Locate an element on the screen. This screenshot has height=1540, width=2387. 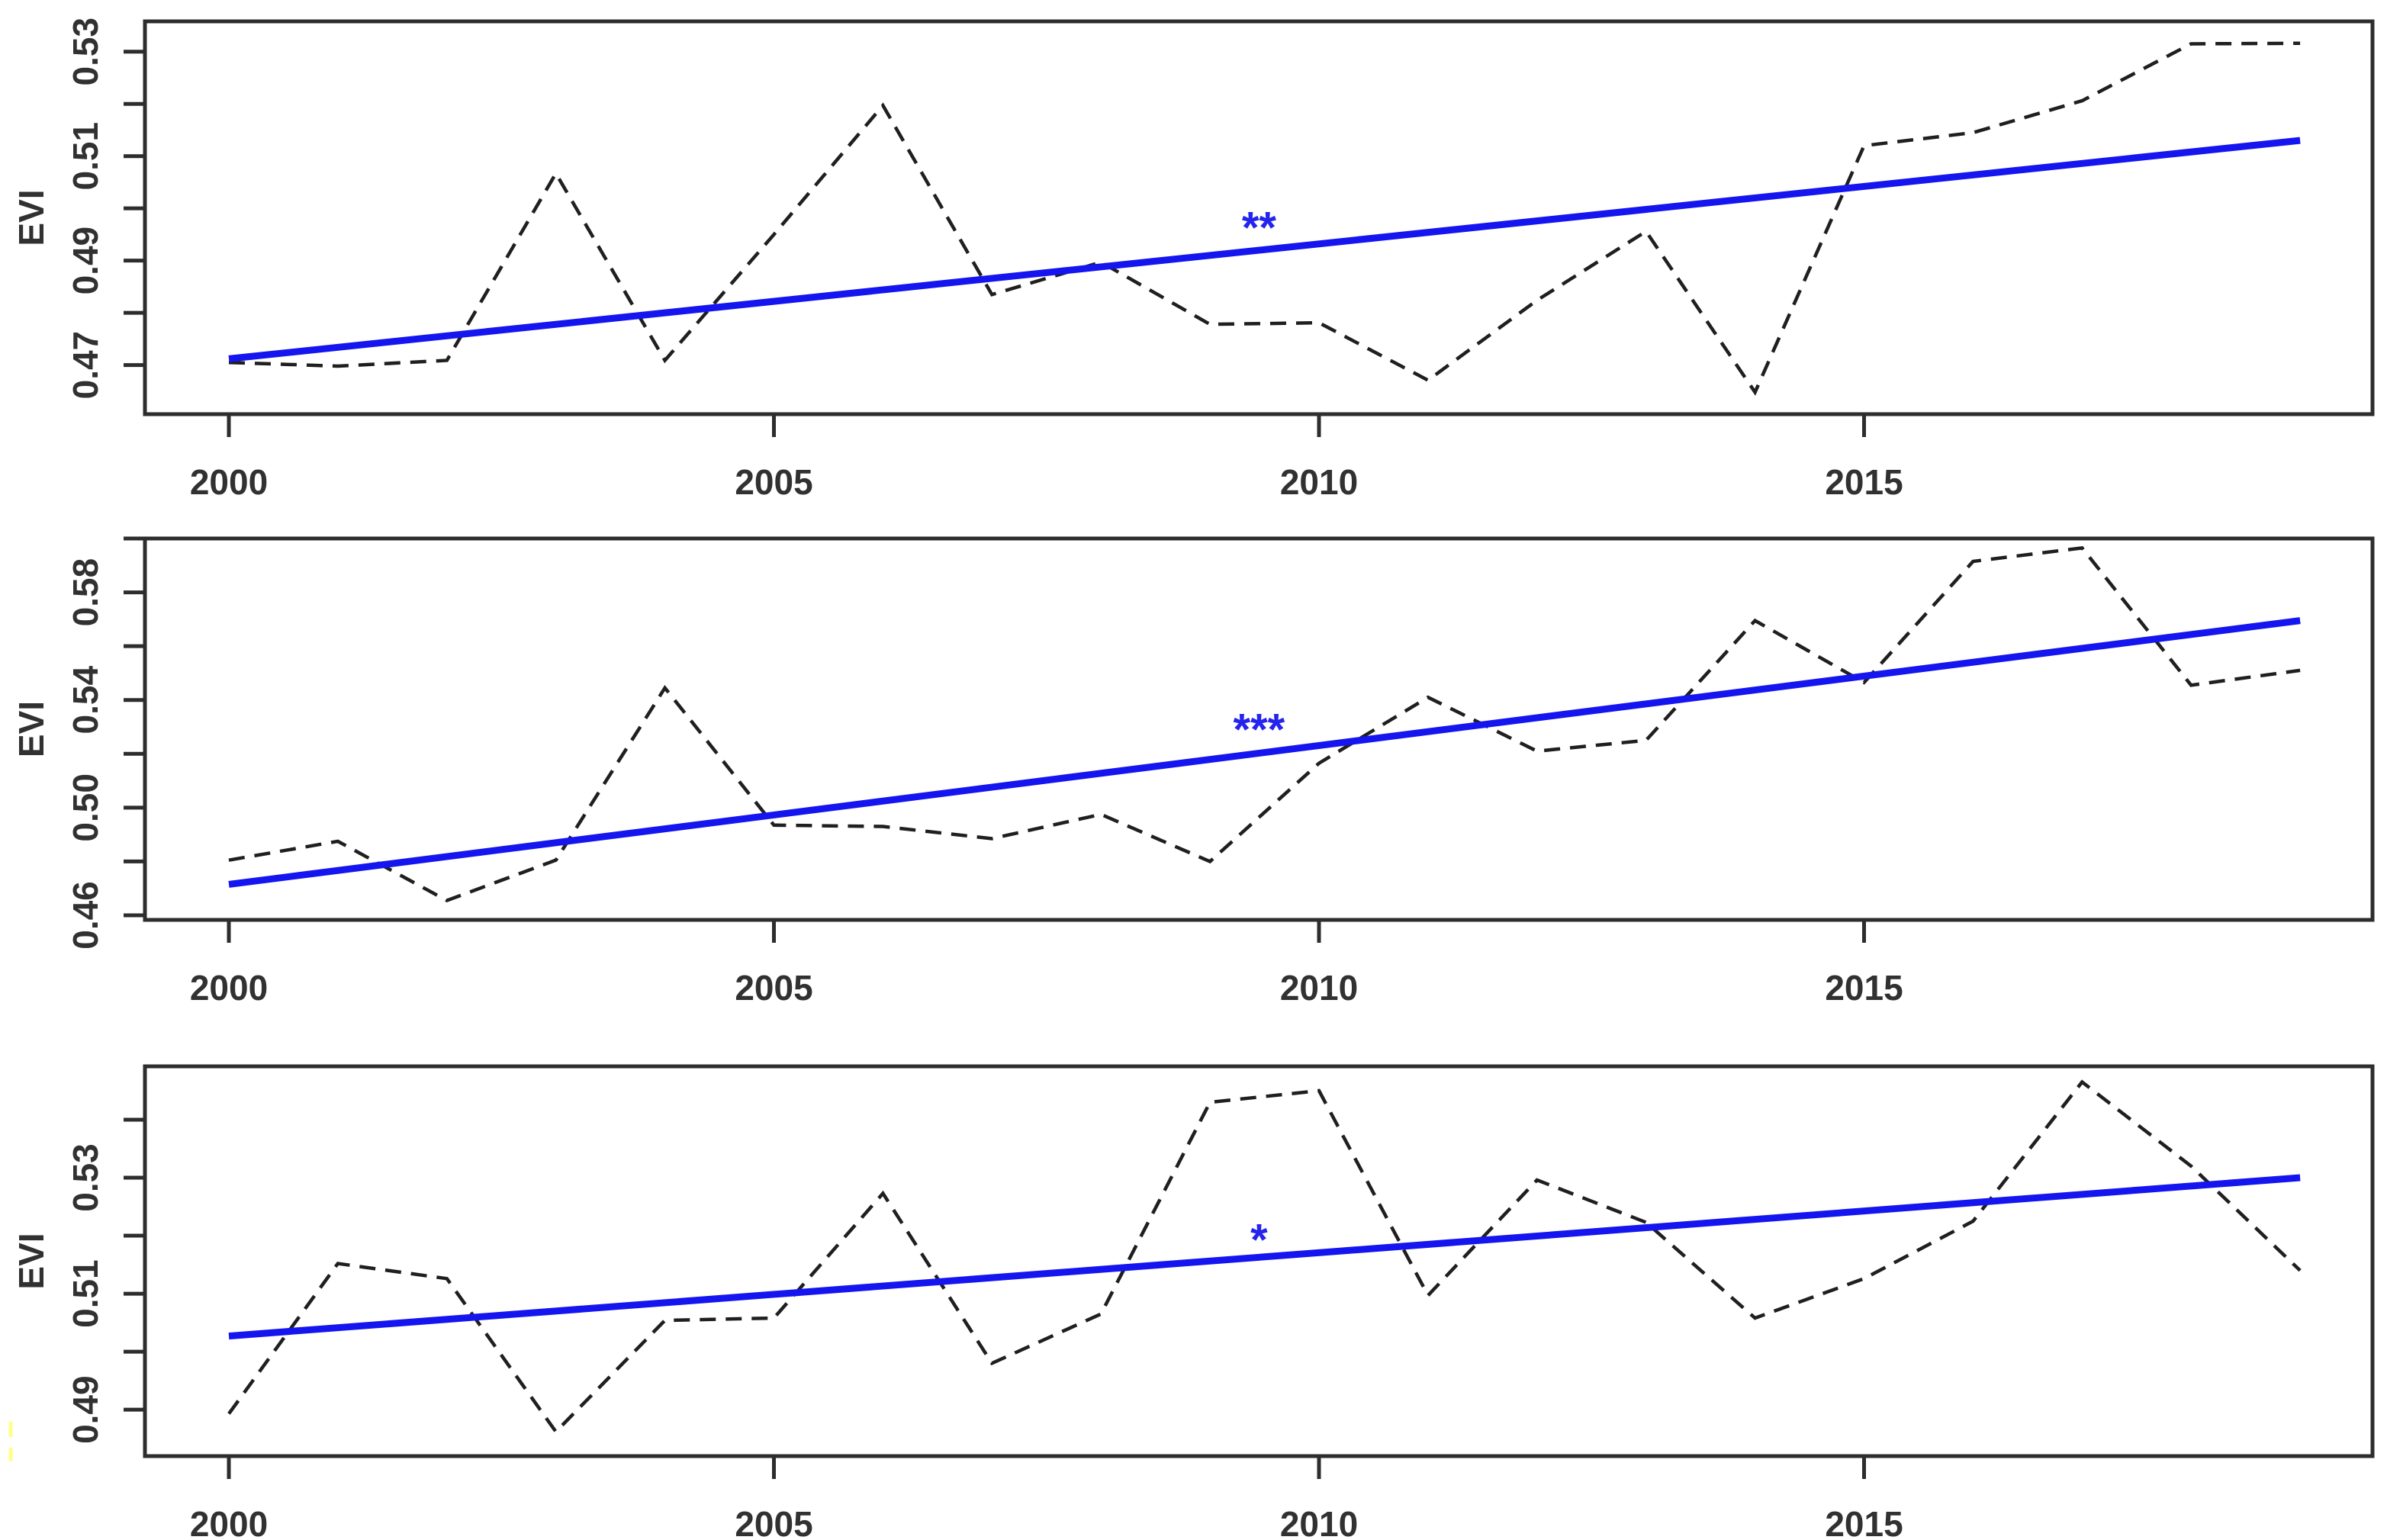
y-tick-label: 0.46 is located at coordinates (85, 915).